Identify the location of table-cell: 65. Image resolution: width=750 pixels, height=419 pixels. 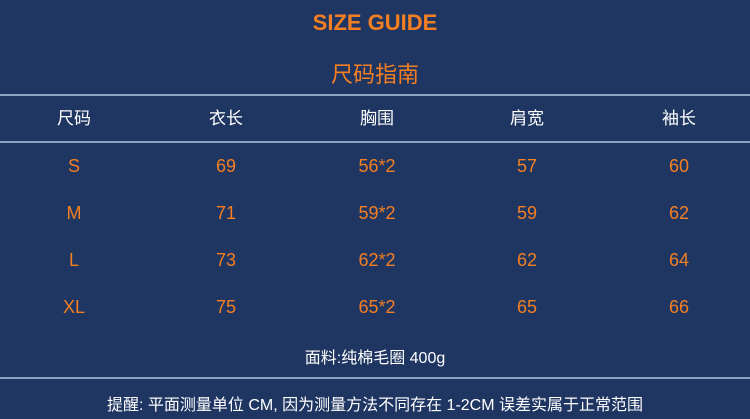
(527, 307).